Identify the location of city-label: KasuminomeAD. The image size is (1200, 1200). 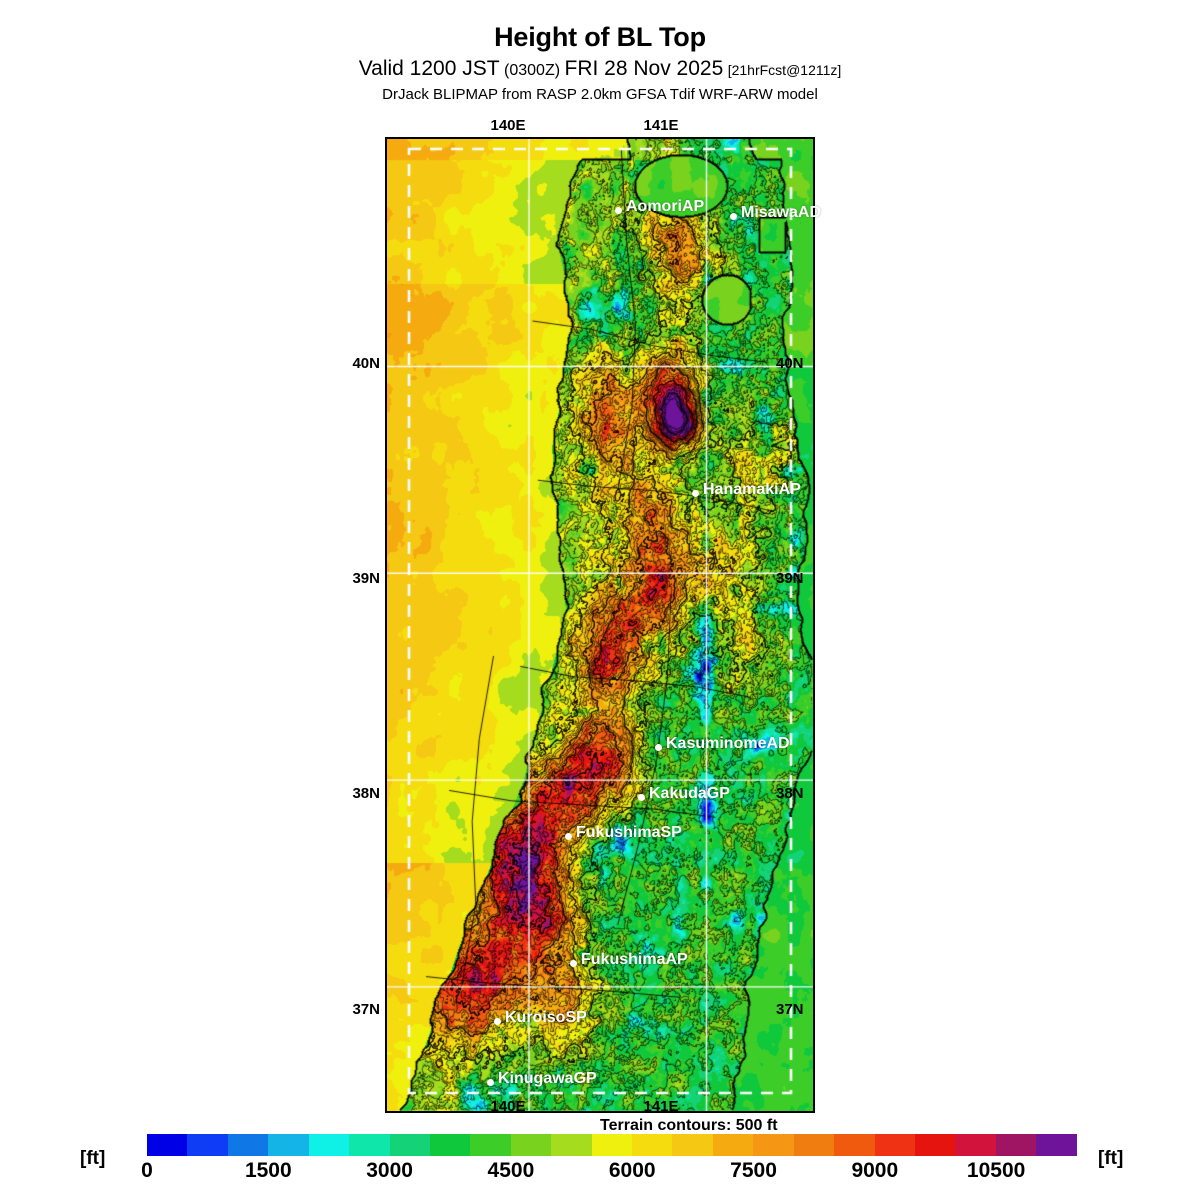
(728, 743).